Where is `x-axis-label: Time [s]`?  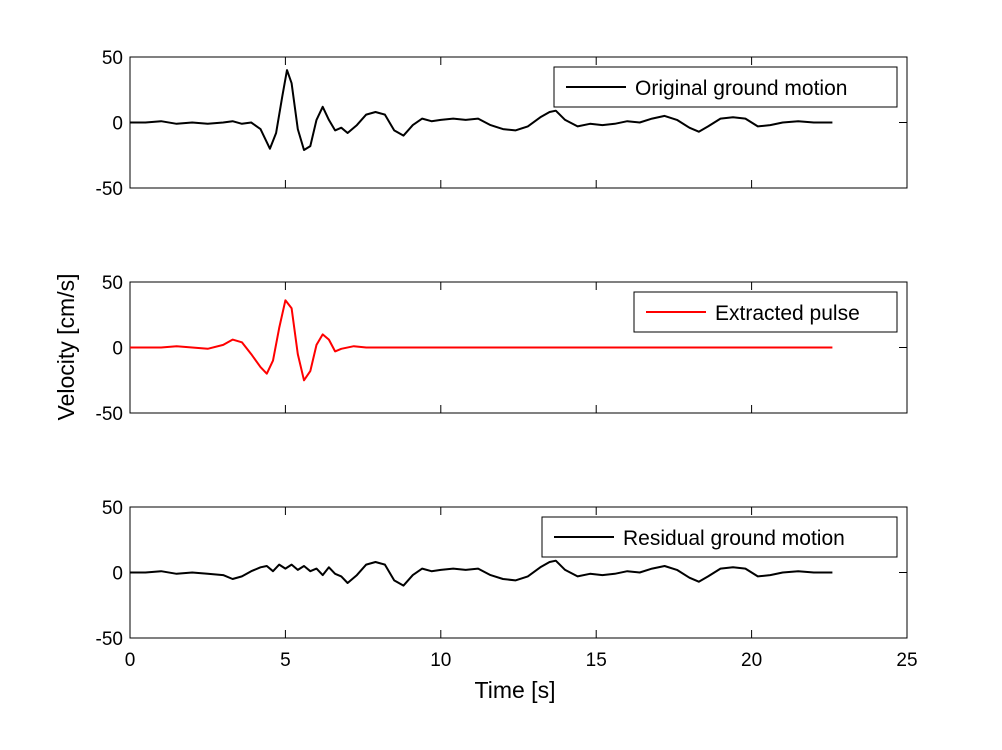
x-axis-label: Time [s] is located at coordinates (515, 690).